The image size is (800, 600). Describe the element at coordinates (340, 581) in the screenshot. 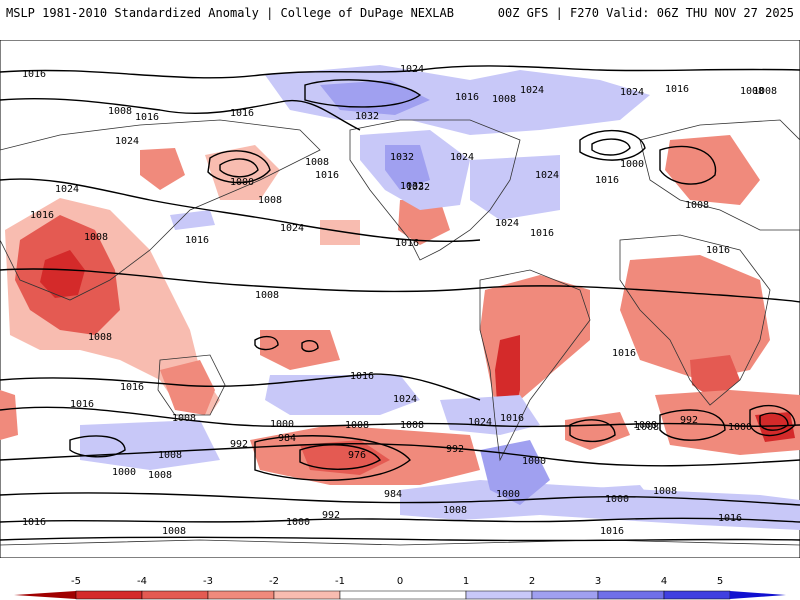

I see `colorbar-tick-label: -1` at that location.